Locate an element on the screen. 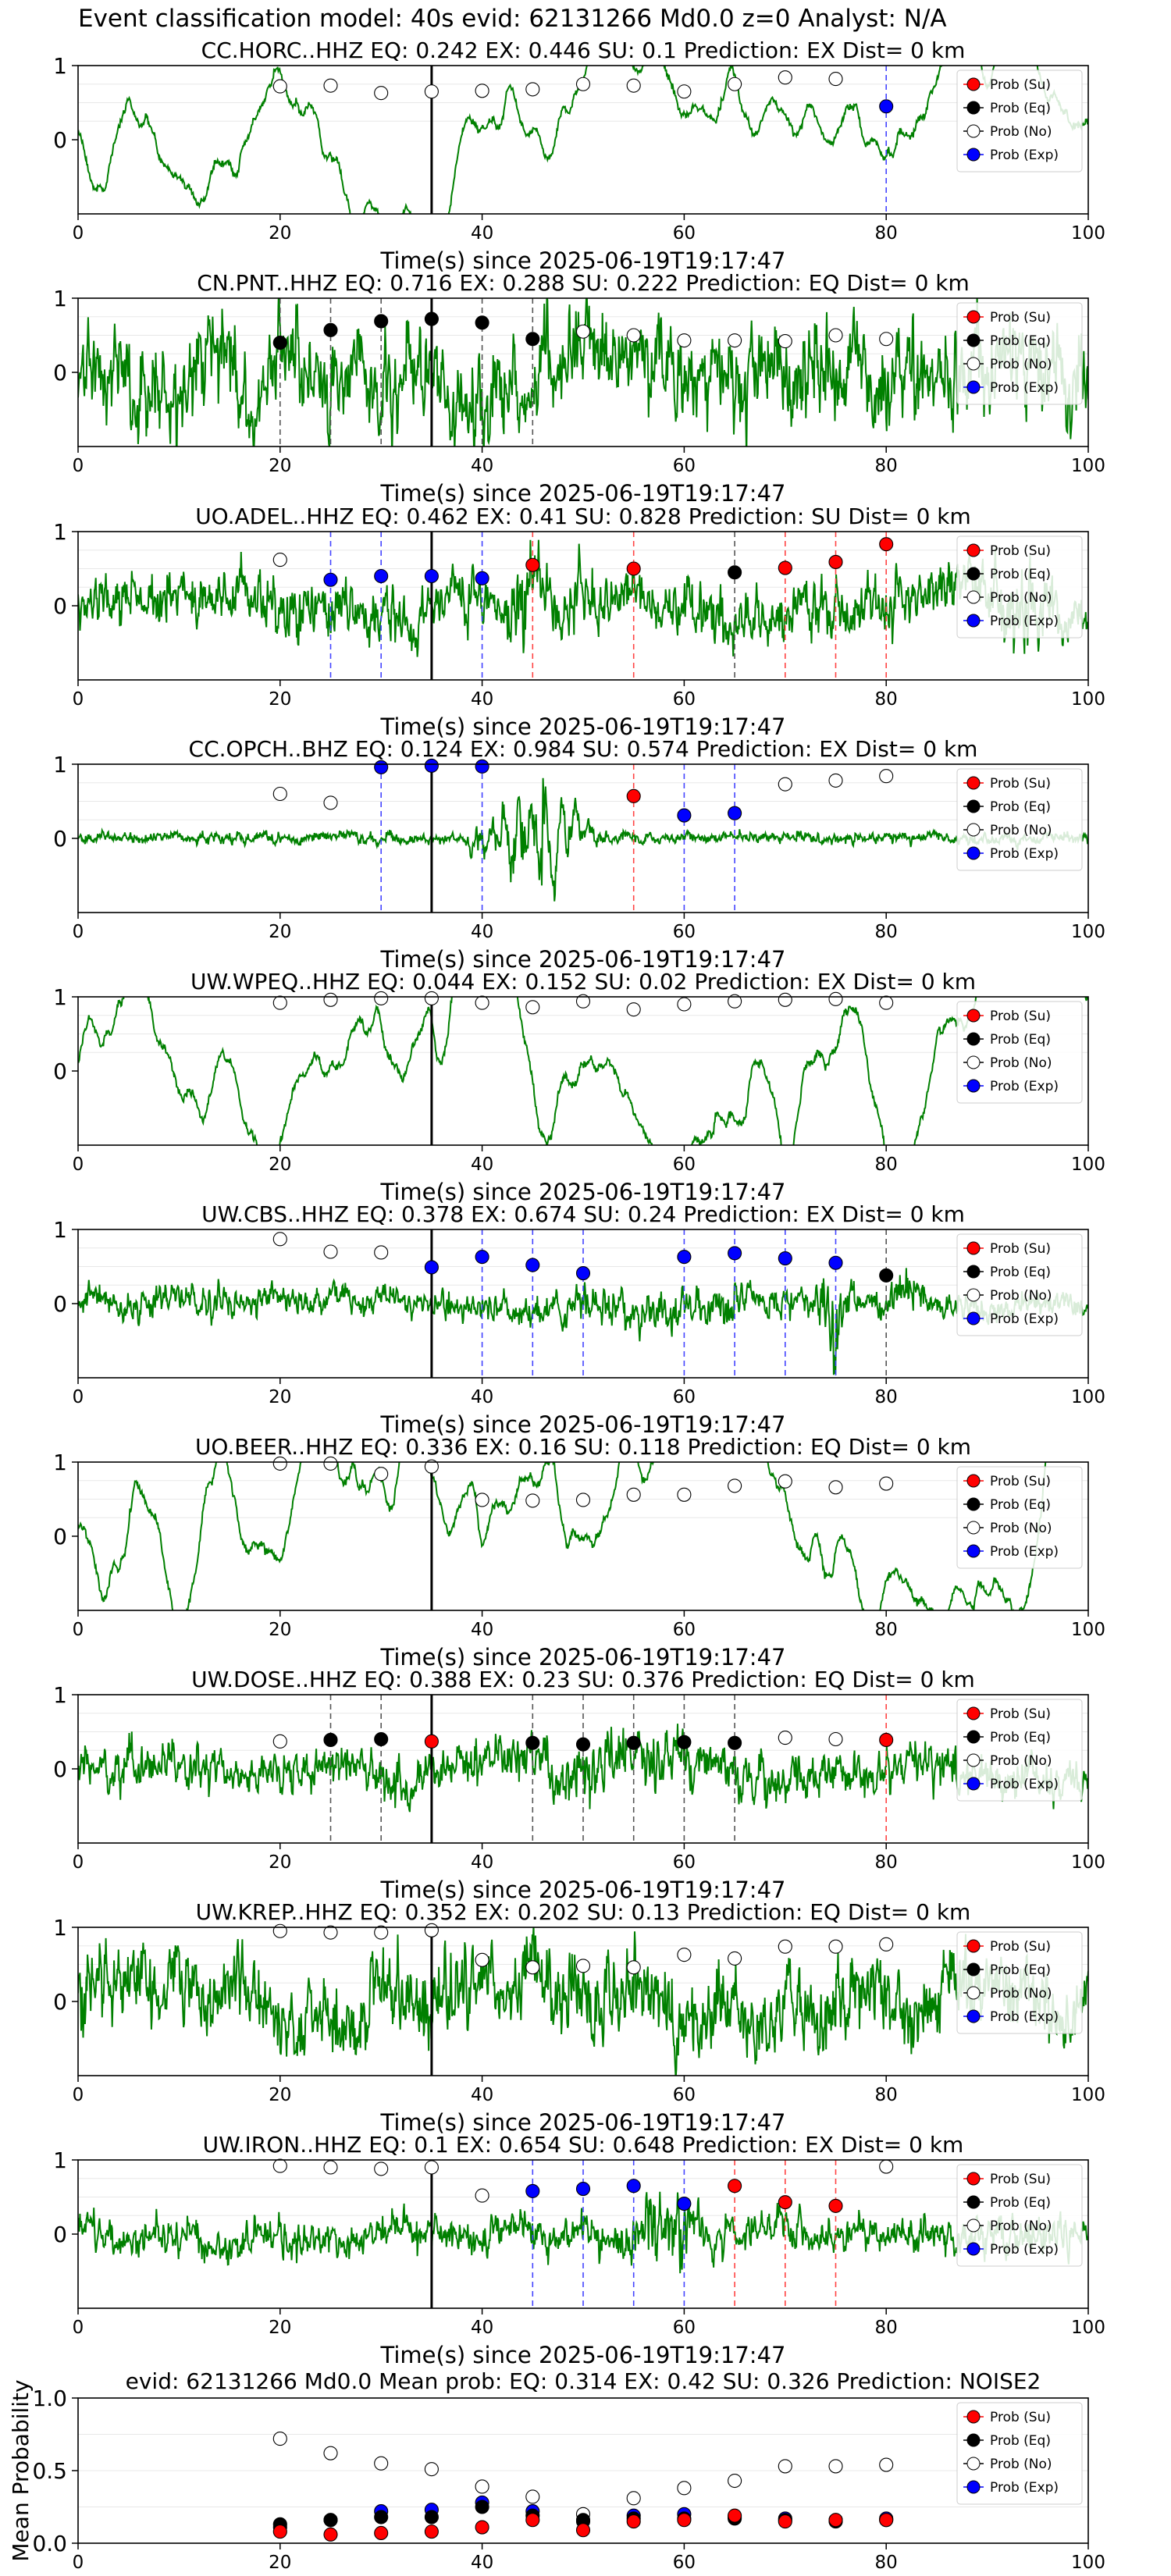 This screenshot has width=1171, height=2576. legend-label-exp: Prob (Exp) is located at coordinates (1024, 1552).